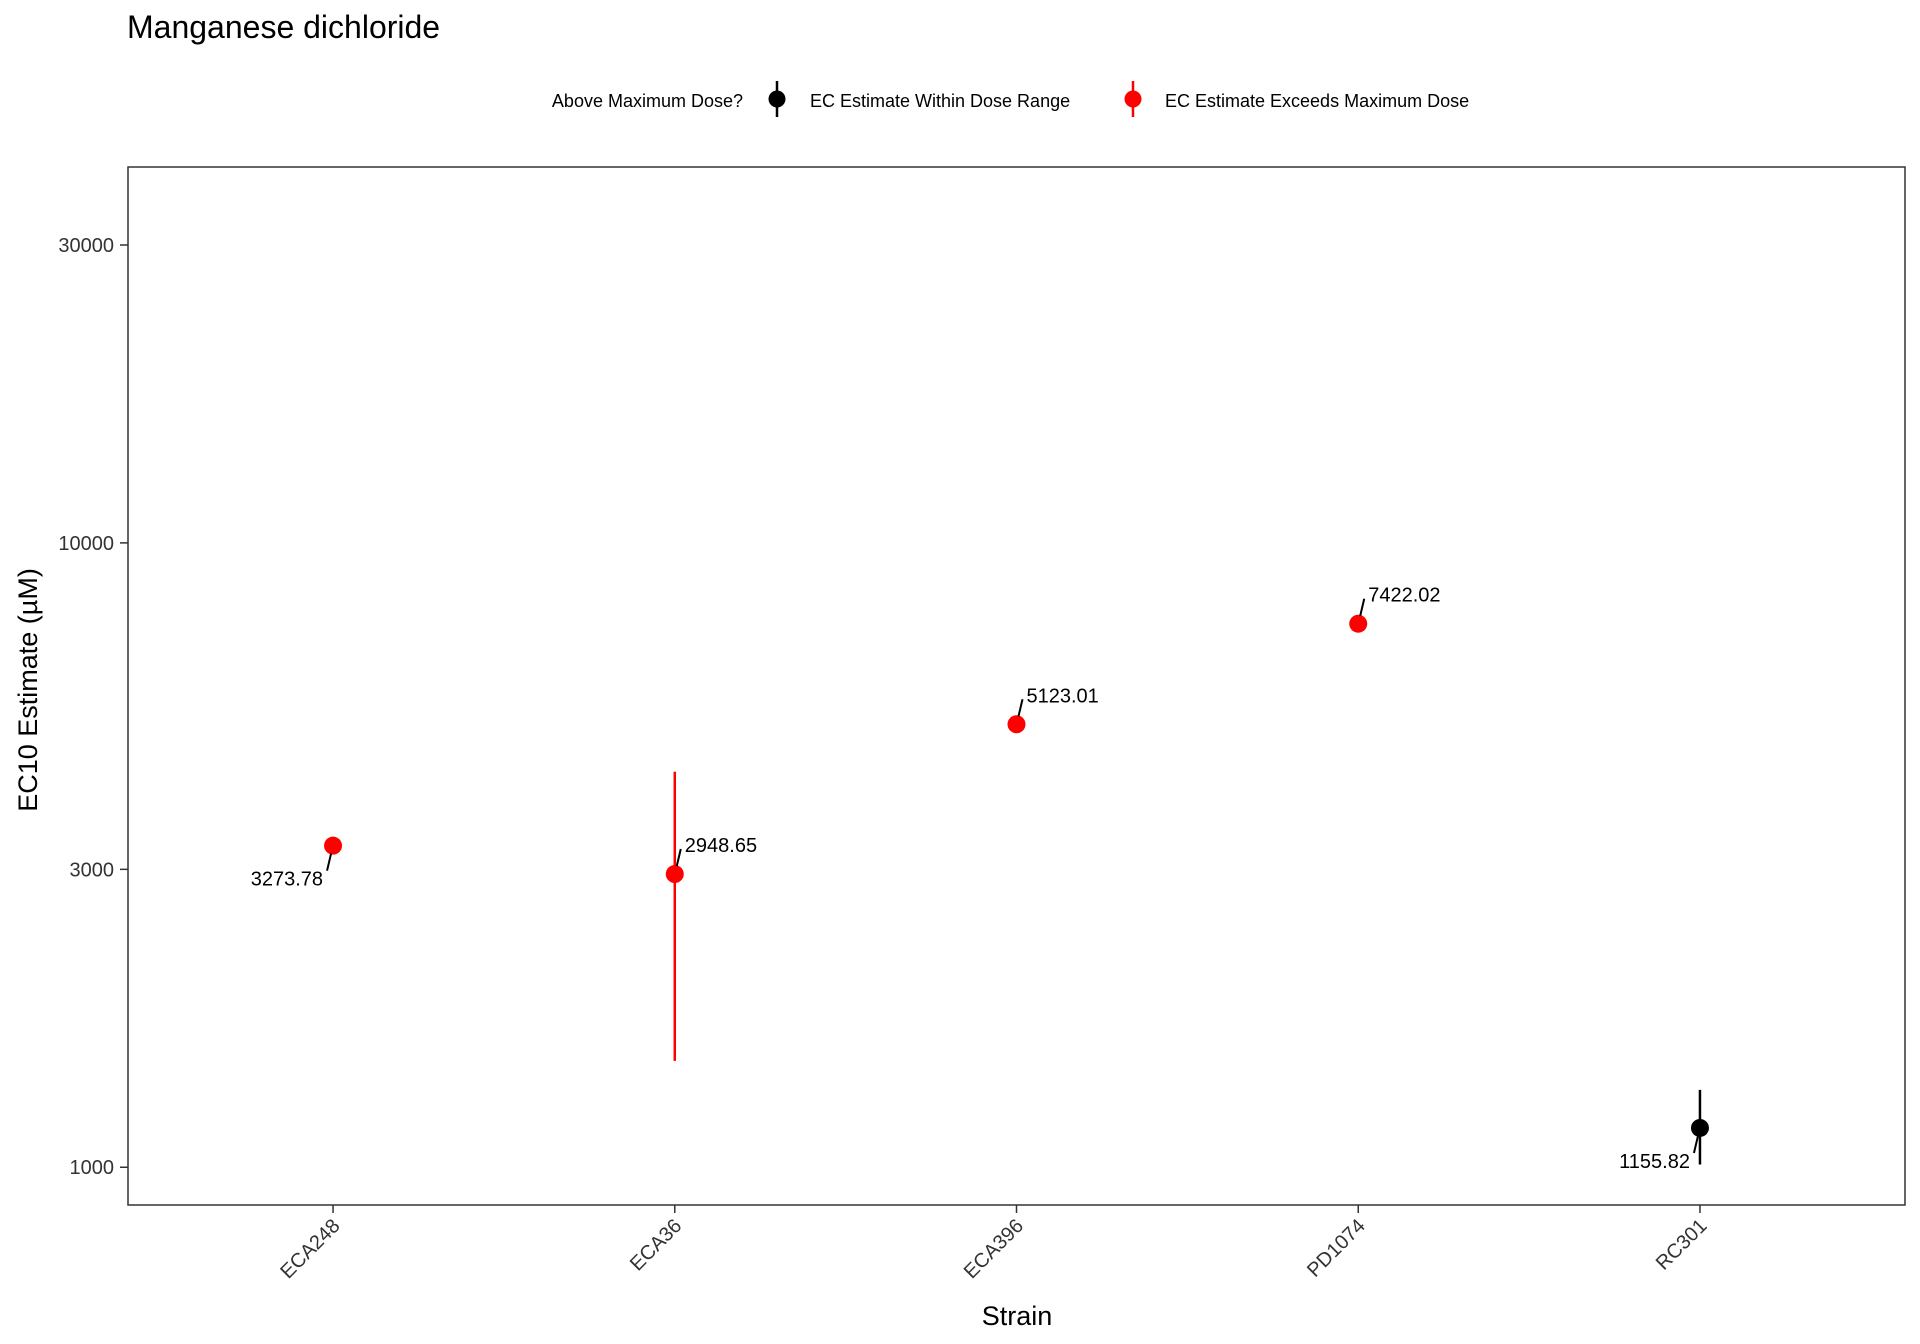 The image size is (1920, 1344). What do you see at coordinates (1133, 99) in the screenshot?
I see `legend-key-point-exceeds` at bounding box center [1133, 99].